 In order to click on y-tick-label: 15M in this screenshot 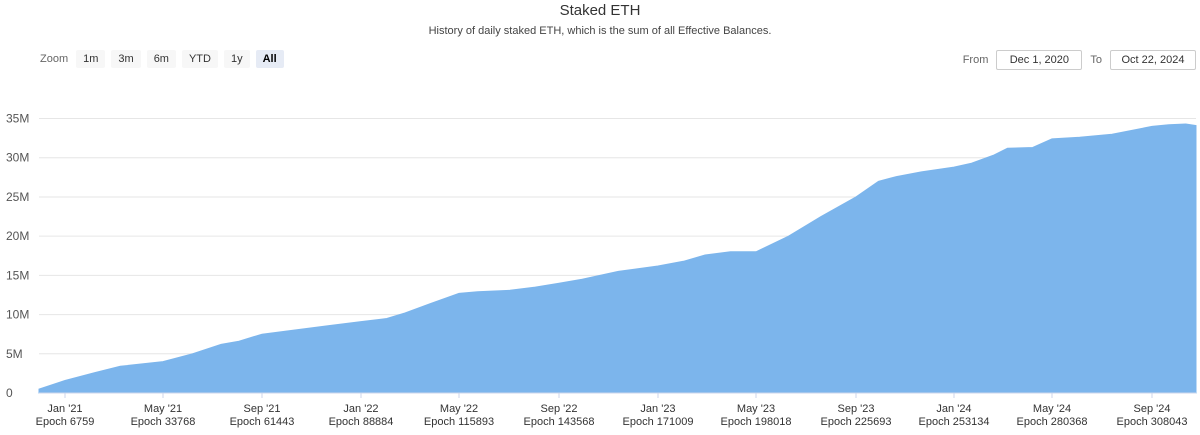, I will do `click(17, 275)`.